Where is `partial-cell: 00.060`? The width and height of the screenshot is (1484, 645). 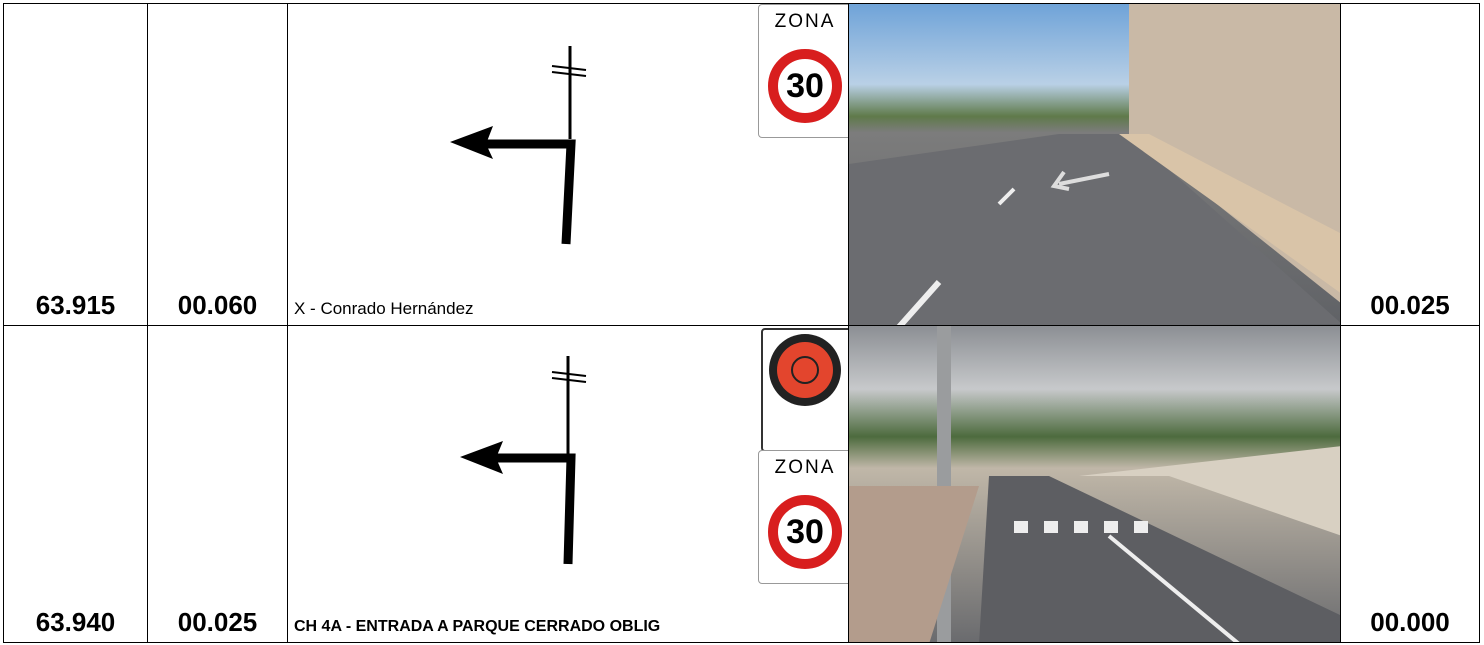 partial-cell: 00.060 is located at coordinates (217, 164).